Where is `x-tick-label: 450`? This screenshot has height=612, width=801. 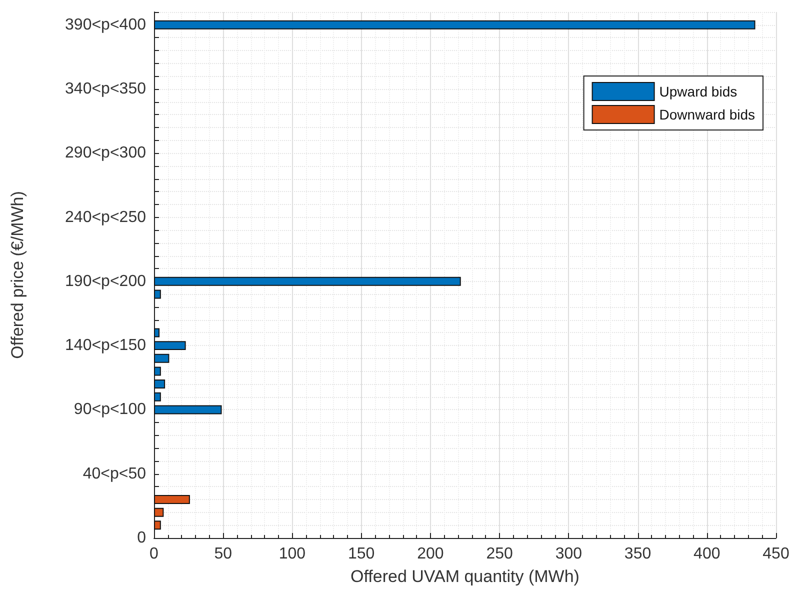
x-tick-label: 450 is located at coordinates (776, 554).